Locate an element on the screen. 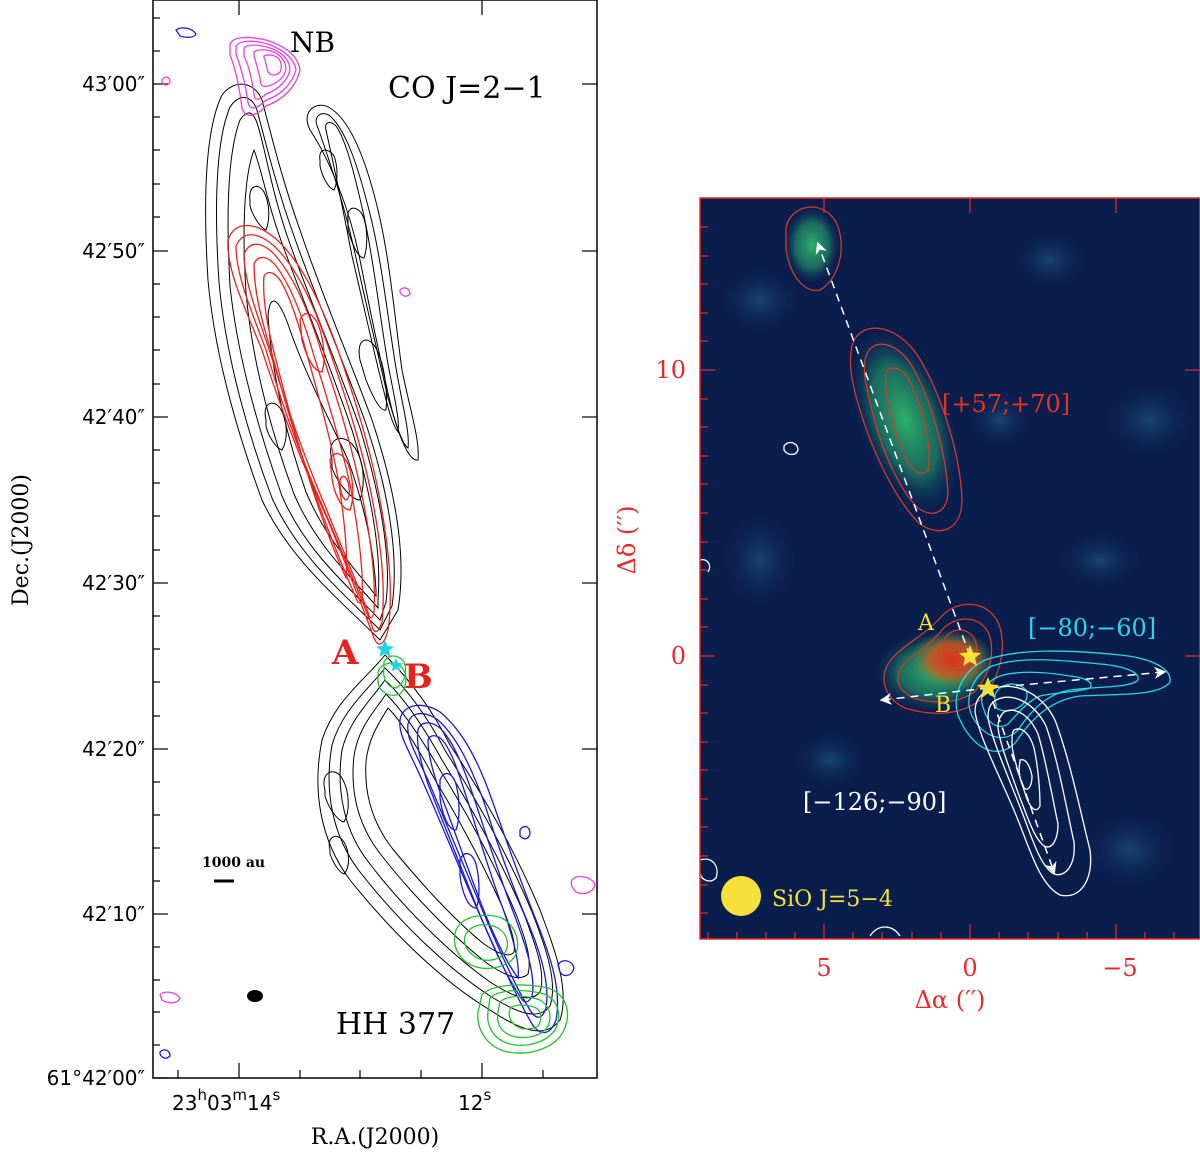  y-tick-label: 42′50″ is located at coordinates (113, 251).